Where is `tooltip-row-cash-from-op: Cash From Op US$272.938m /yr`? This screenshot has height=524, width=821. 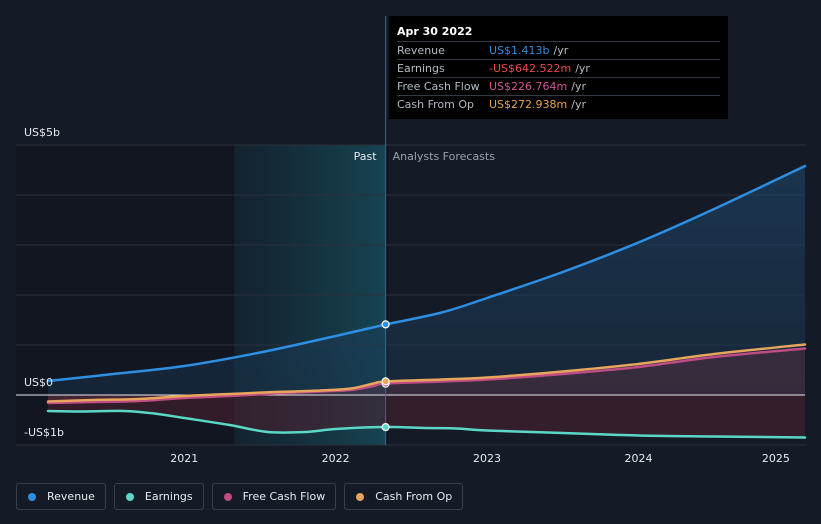
tooltip-row-cash-from-op: Cash From Op US$272.938m /yr is located at coordinates (558, 104).